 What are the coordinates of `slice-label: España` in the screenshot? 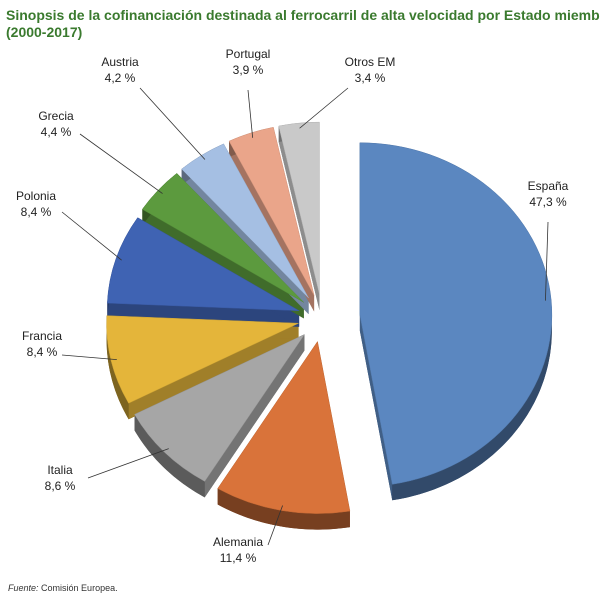 It's located at (548, 186).